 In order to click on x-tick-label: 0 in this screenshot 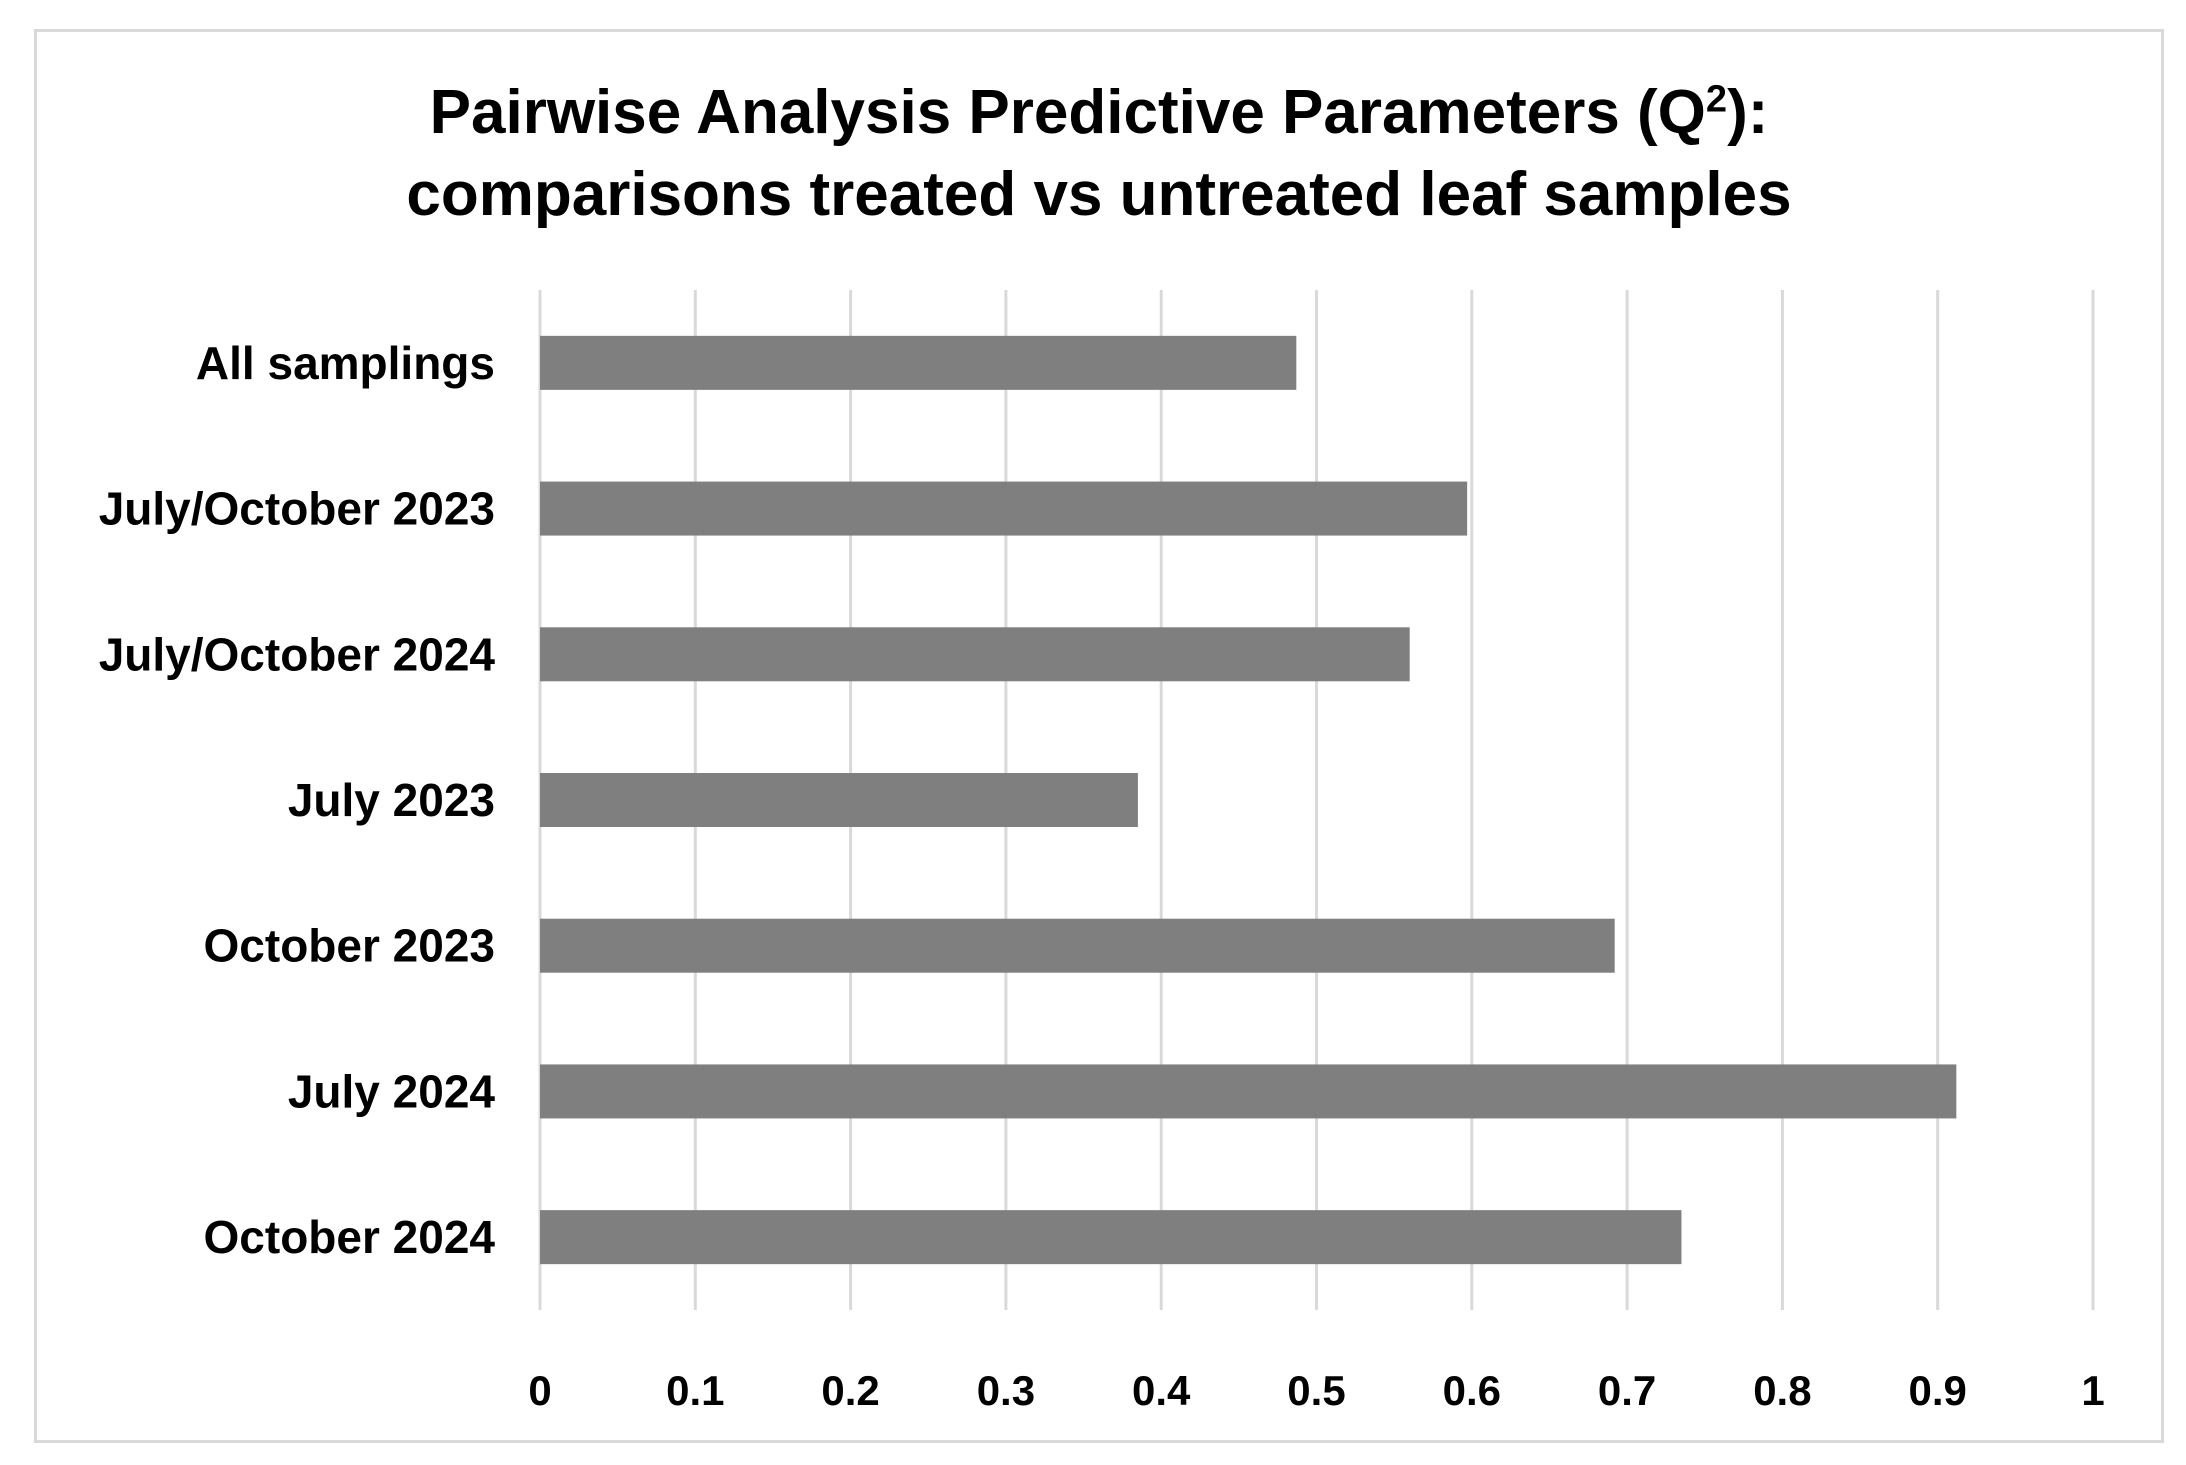, I will do `click(539, 1390)`.